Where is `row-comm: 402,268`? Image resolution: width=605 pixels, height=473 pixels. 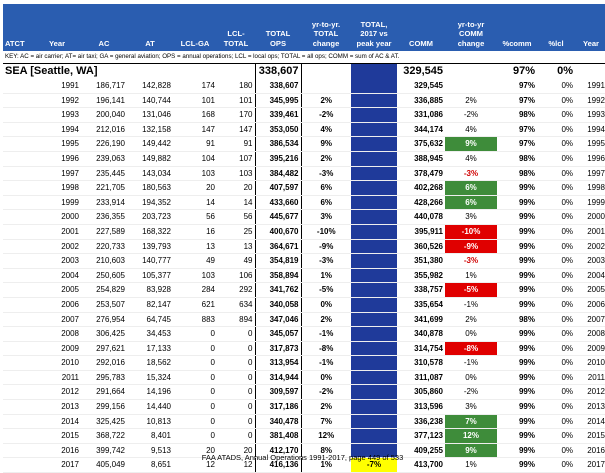
row-comm: 402,268 is located at coordinates (421, 188).